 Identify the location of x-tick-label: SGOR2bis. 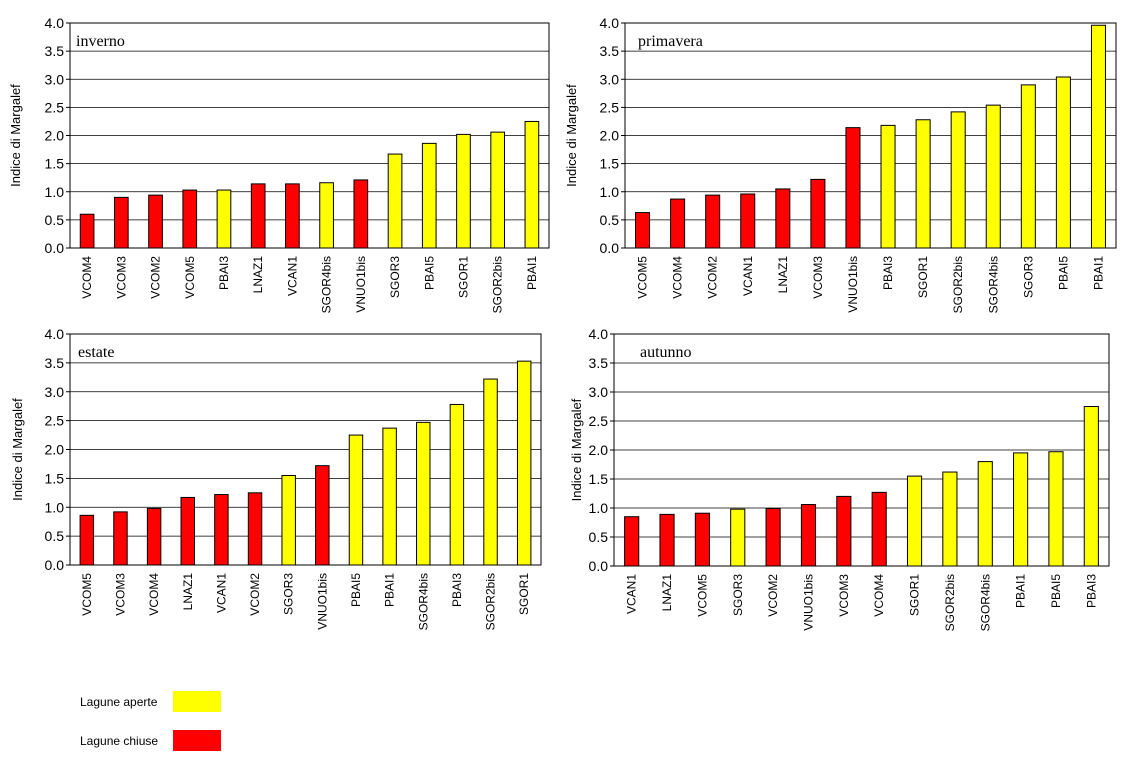
(491, 601).